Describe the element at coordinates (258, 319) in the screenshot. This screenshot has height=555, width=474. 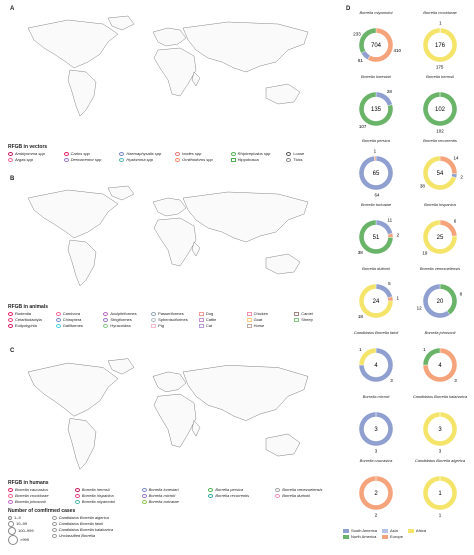
I see `legend-label: Goat` at that location.